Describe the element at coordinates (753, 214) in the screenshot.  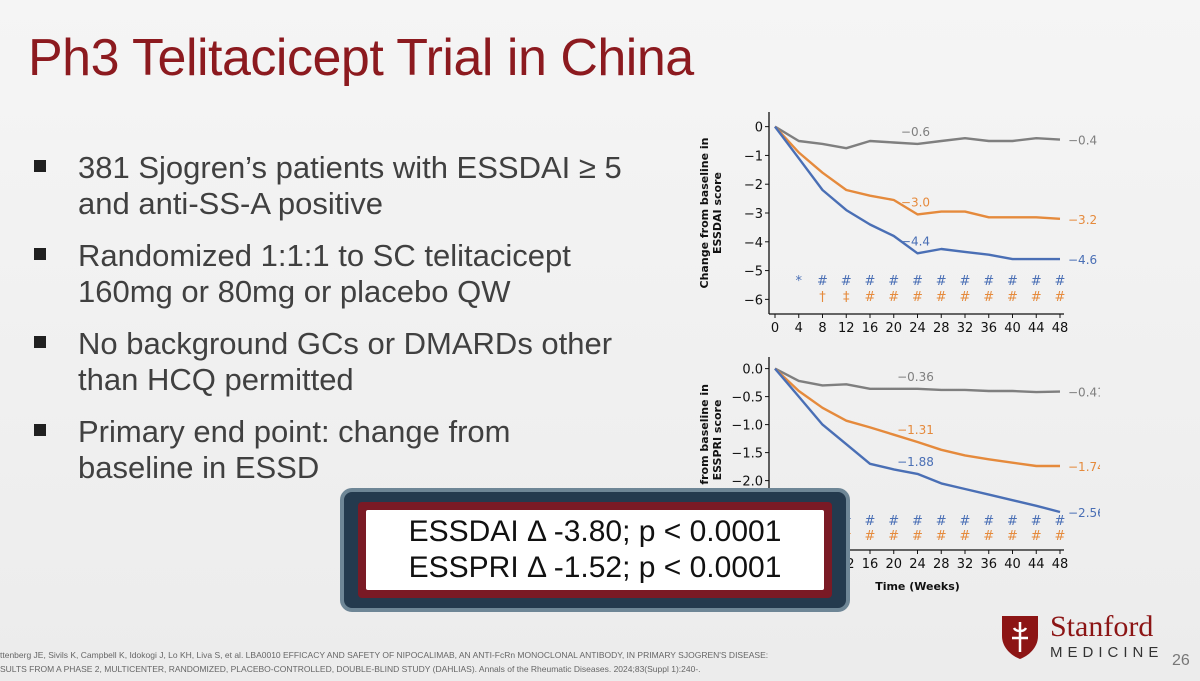
I see `y-tick-label: −3` at that location.